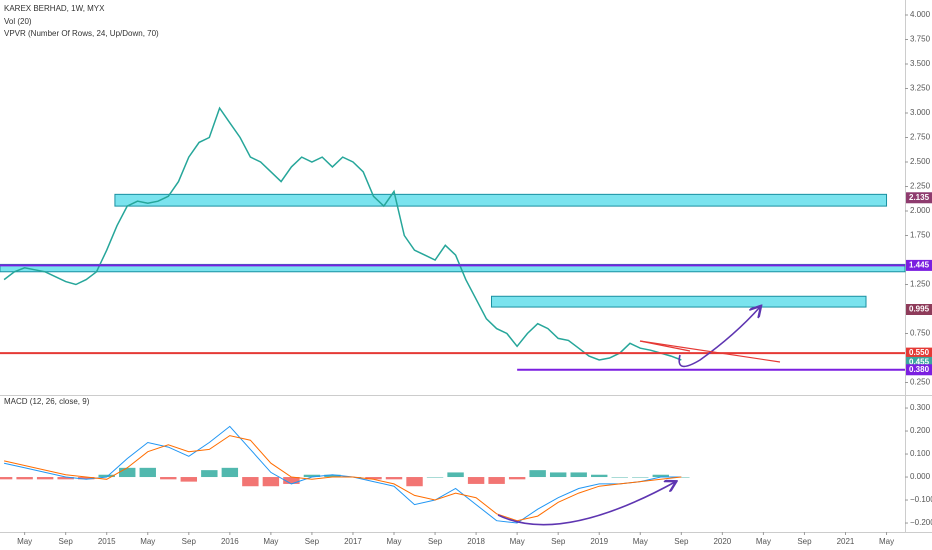 The height and width of the screenshot is (550, 932). I want to click on level-label: 0.455, so click(919, 362).